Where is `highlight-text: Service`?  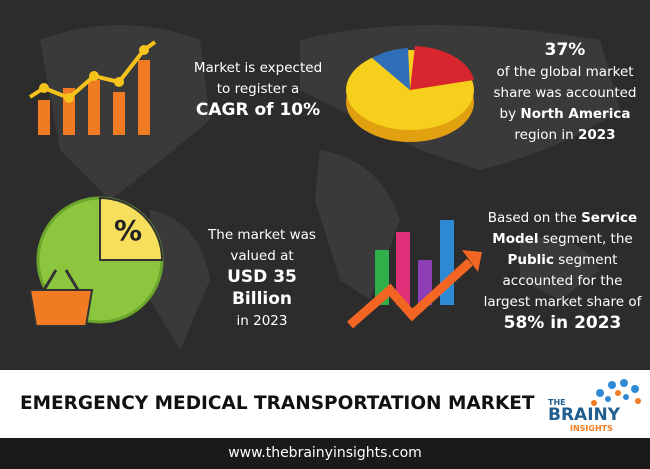
highlight-text: Service is located at coordinates (609, 218).